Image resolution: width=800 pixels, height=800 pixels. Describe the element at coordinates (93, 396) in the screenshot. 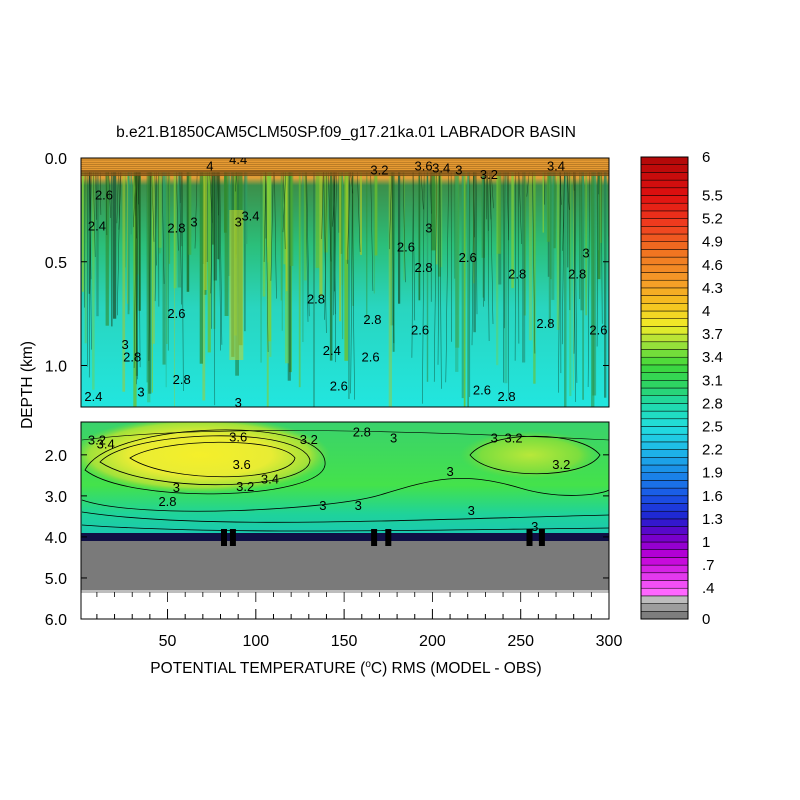

I see `contour-label: 2.4` at that location.